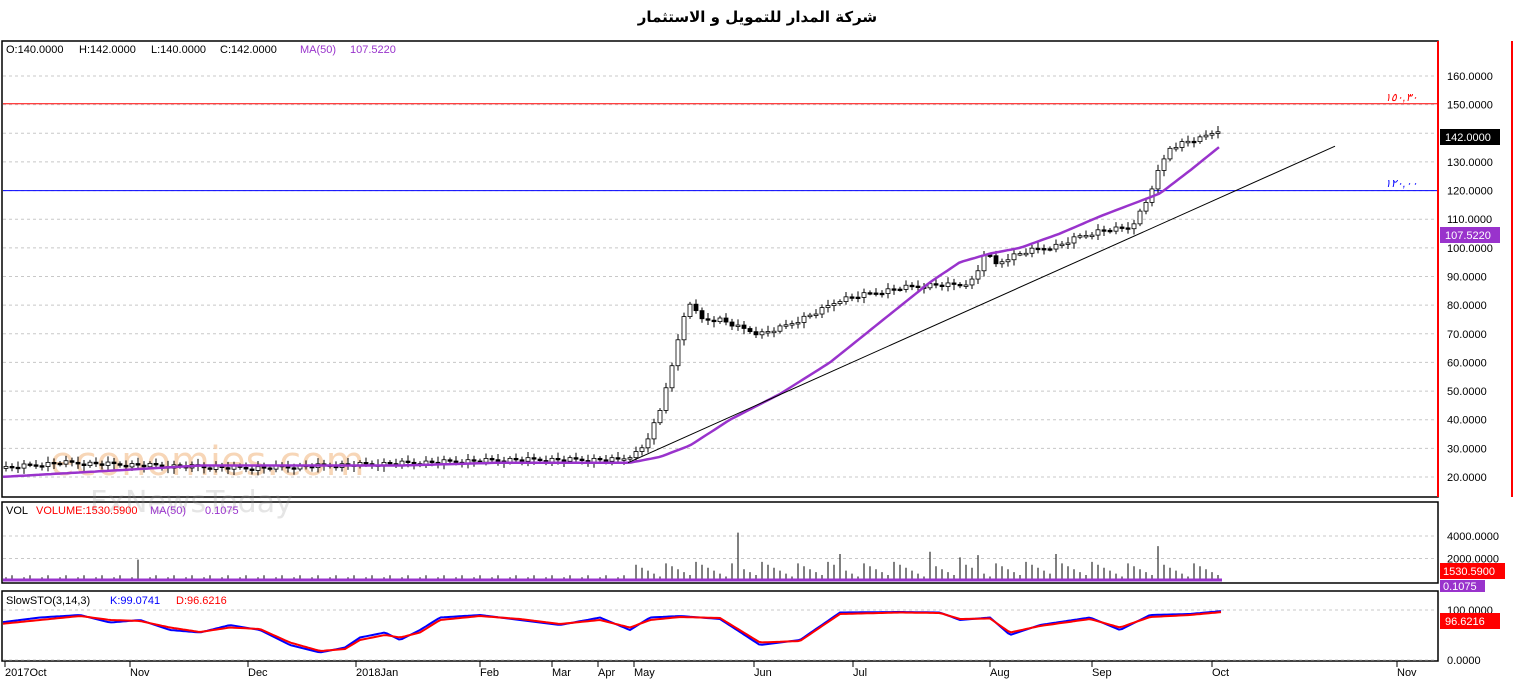  Describe the element at coordinates (168, 511) in the screenshot. I see `vol-ma-label: MA(50)` at that location.